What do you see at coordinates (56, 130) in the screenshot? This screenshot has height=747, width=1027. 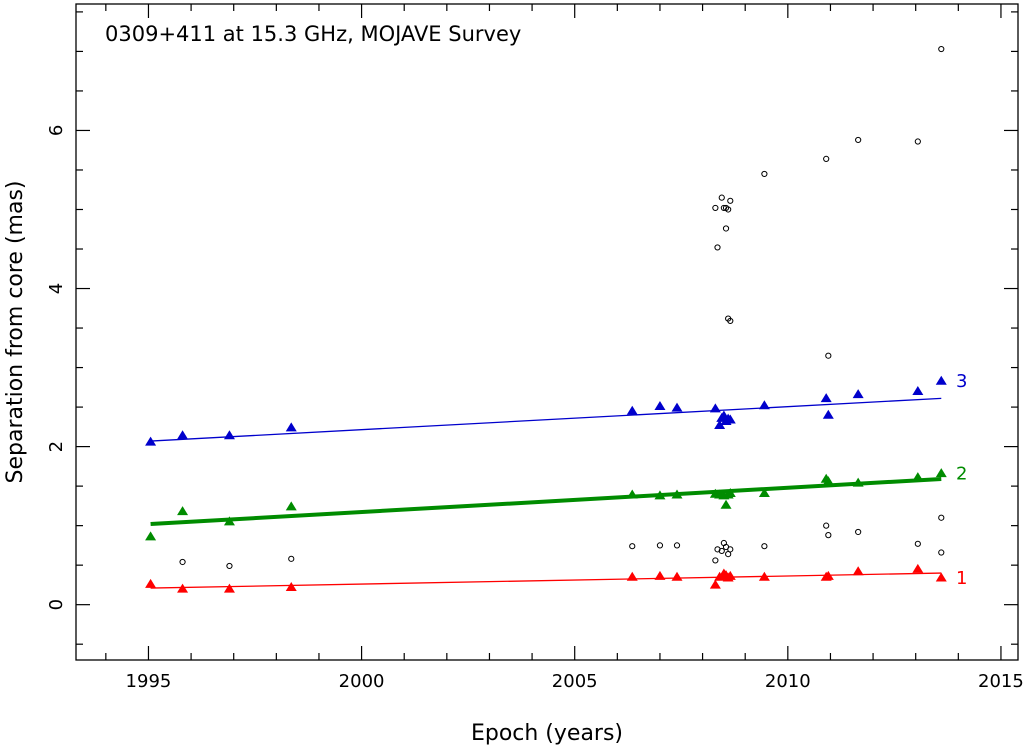 I see `y-tick-label: 6` at bounding box center [56, 130].